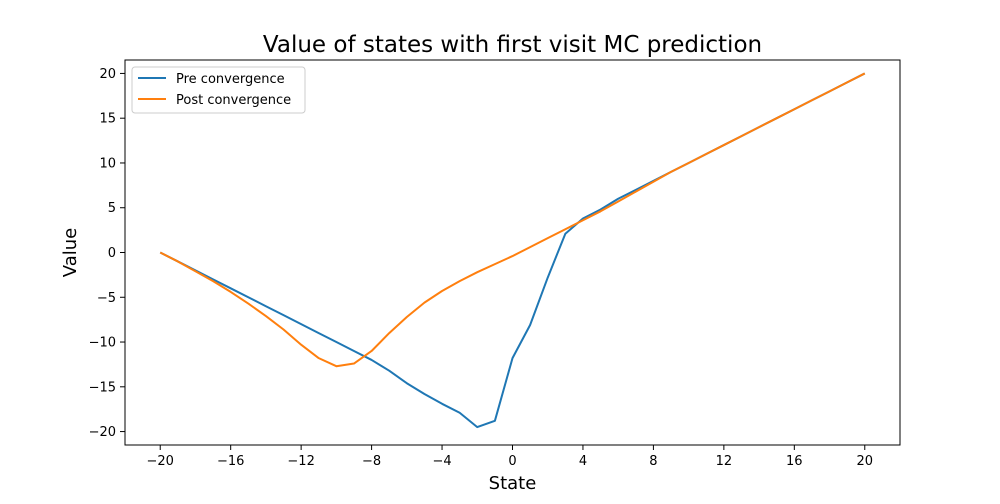  I want to click on x-tick-label: −12, so click(300, 461).